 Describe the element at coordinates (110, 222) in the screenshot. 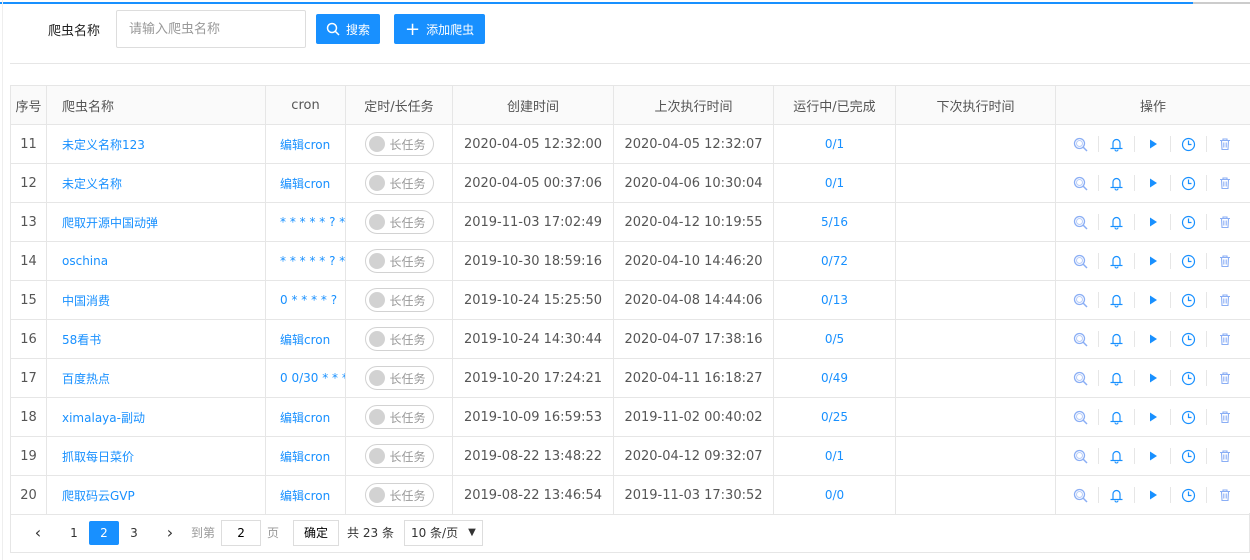

I see `spider-name-link: 爬取开源中国动弹` at that location.